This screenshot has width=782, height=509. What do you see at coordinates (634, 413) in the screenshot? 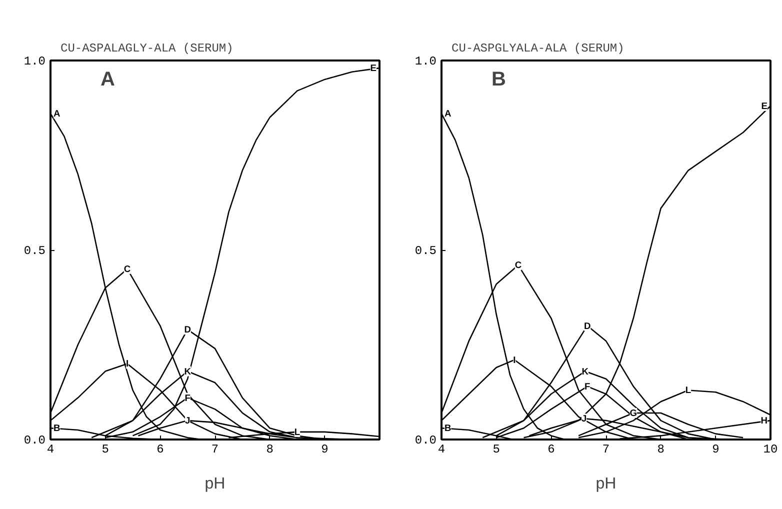
I see `series-label: G` at bounding box center [634, 413].